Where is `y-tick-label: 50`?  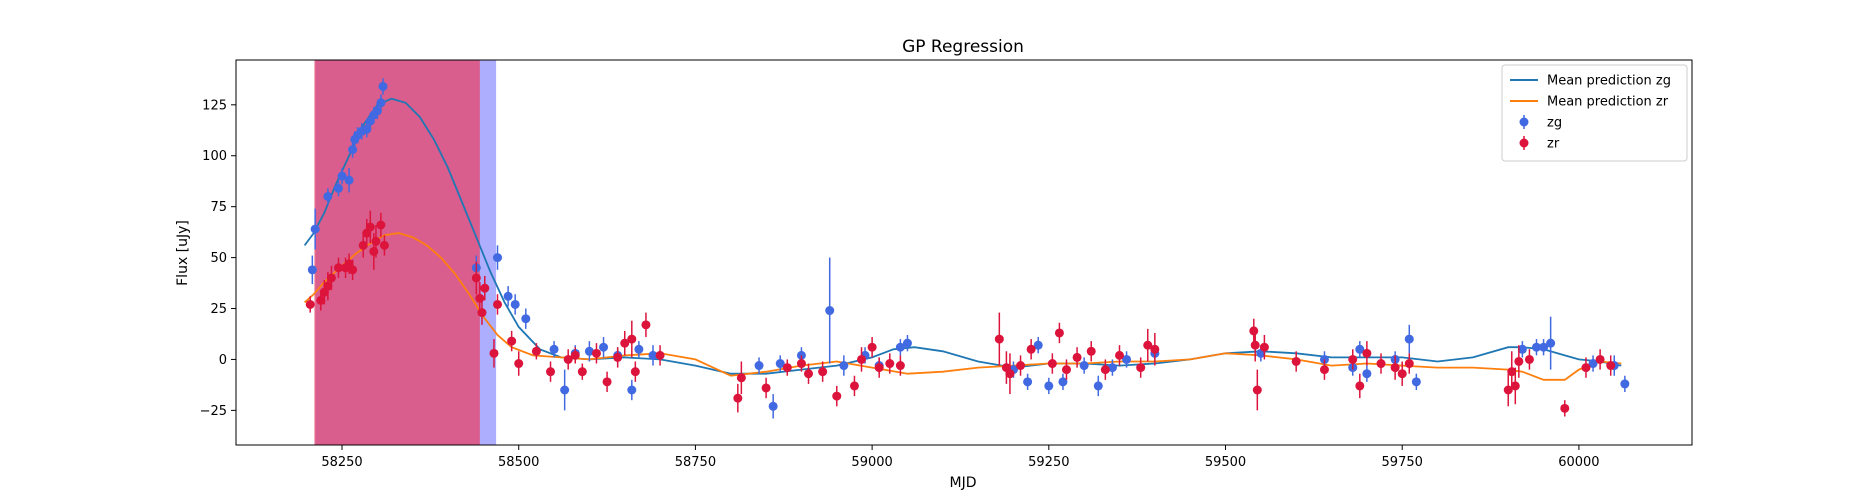 y-tick-label: 50 is located at coordinates (218, 258).